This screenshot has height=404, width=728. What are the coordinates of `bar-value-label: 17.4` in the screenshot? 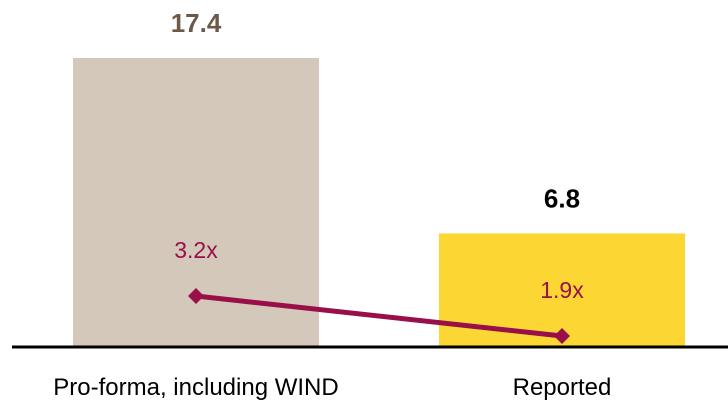 It's located at (196, 23).